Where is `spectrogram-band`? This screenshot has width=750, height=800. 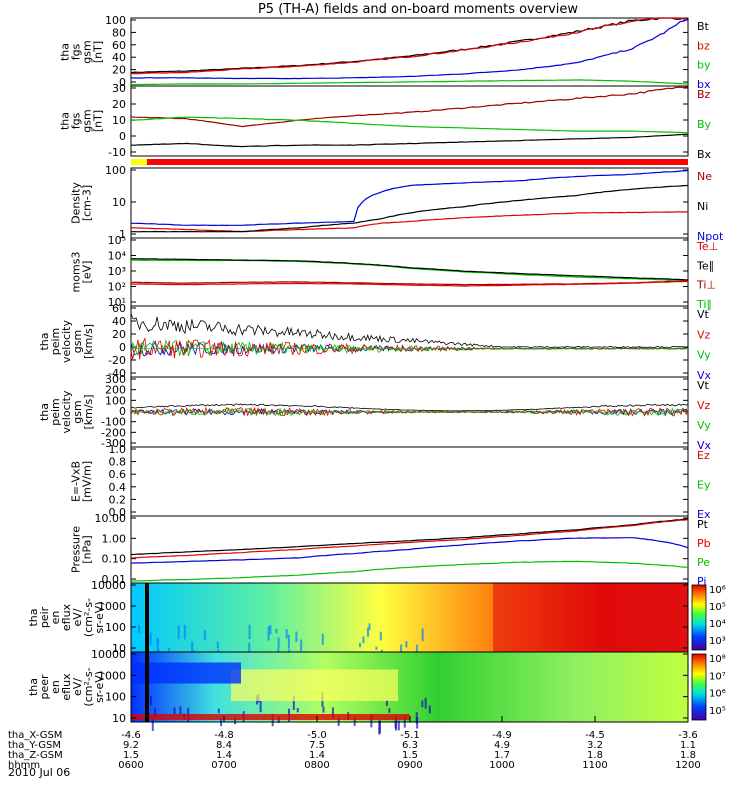 spectrogram-band is located at coordinates (315, 685).